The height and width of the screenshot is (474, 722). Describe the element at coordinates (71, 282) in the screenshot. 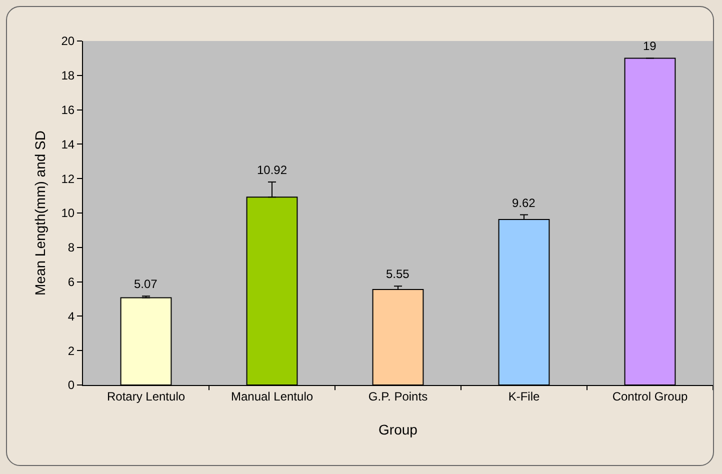

I see `y-tick-label: 6` at that location.